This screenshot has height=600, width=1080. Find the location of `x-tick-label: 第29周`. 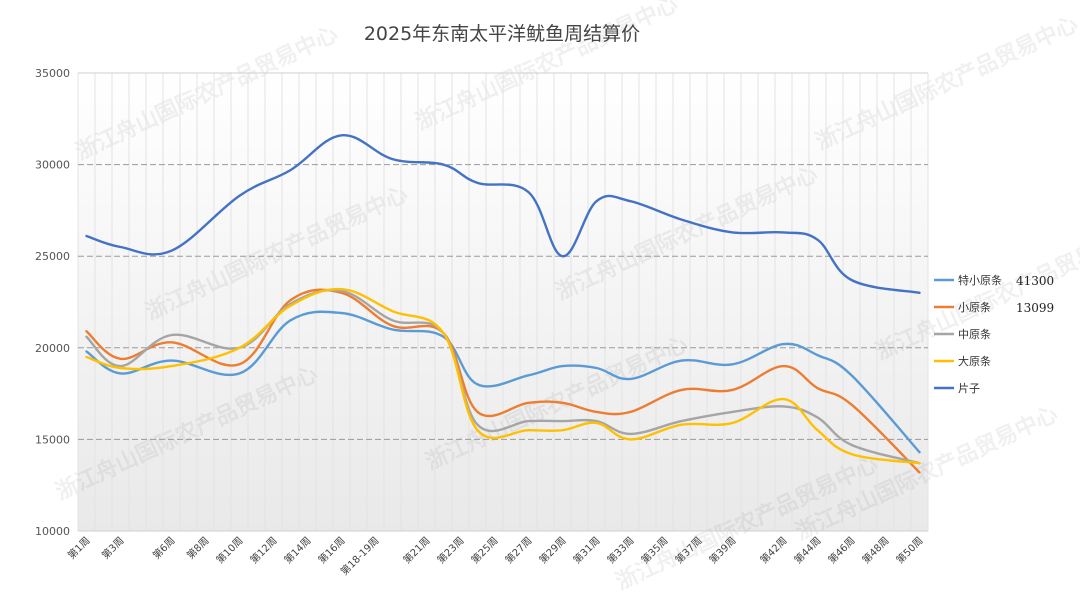

x-tick-label: 第29周 is located at coordinates (552, 550).